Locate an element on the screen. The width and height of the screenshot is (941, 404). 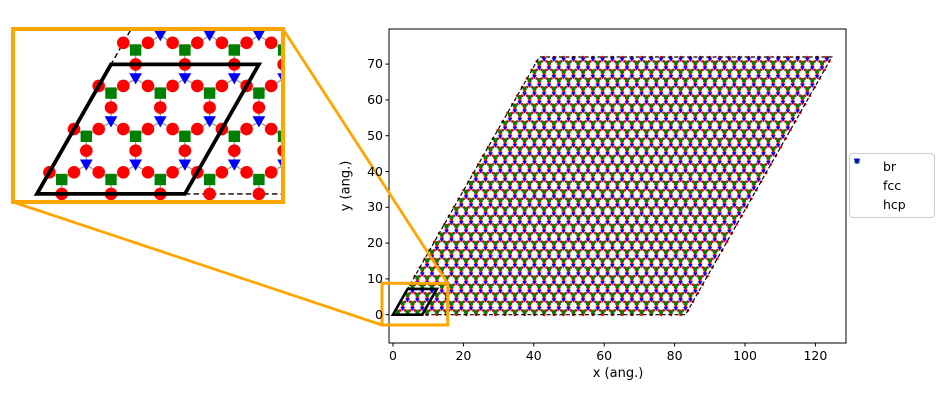
x-tick-label: 40 is located at coordinates (533, 355).